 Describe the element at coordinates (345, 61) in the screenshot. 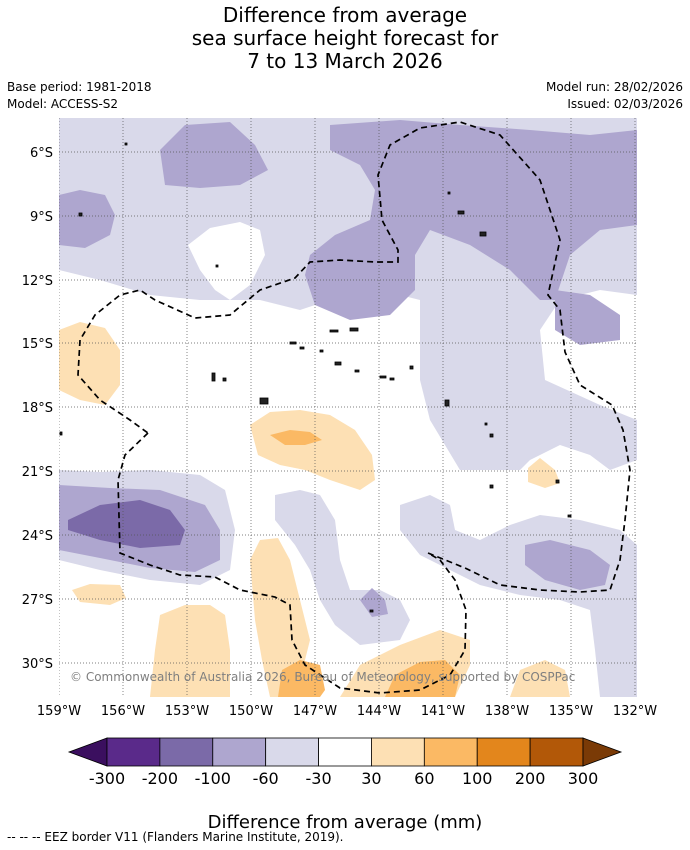

I see `title-line-3: 7 to 13 March 2026` at that location.